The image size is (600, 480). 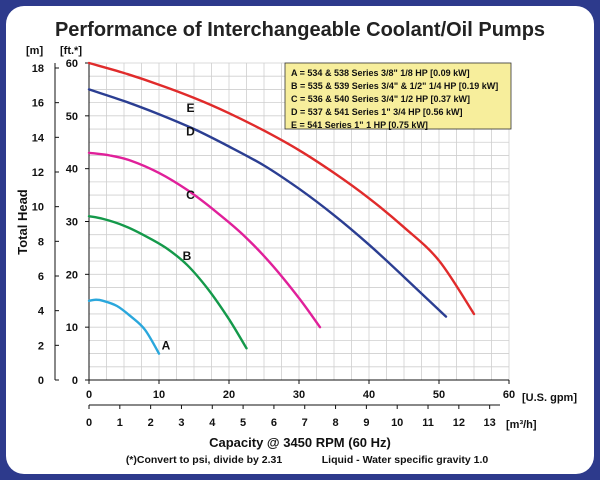 What do you see at coordinates (187, 256) in the screenshot?
I see `curve-label-b: B` at bounding box center [187, 256].